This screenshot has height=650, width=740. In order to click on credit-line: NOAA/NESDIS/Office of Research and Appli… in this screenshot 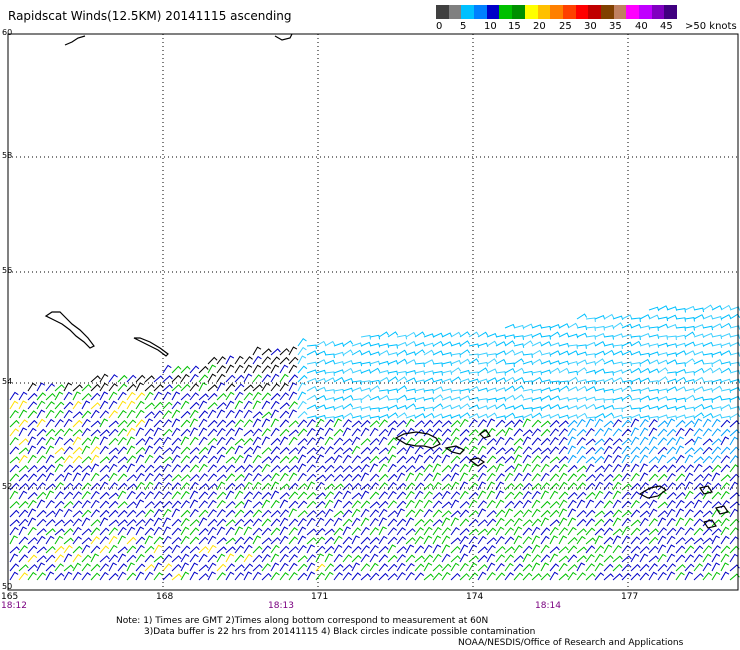, I will do `click(571, 643)`.